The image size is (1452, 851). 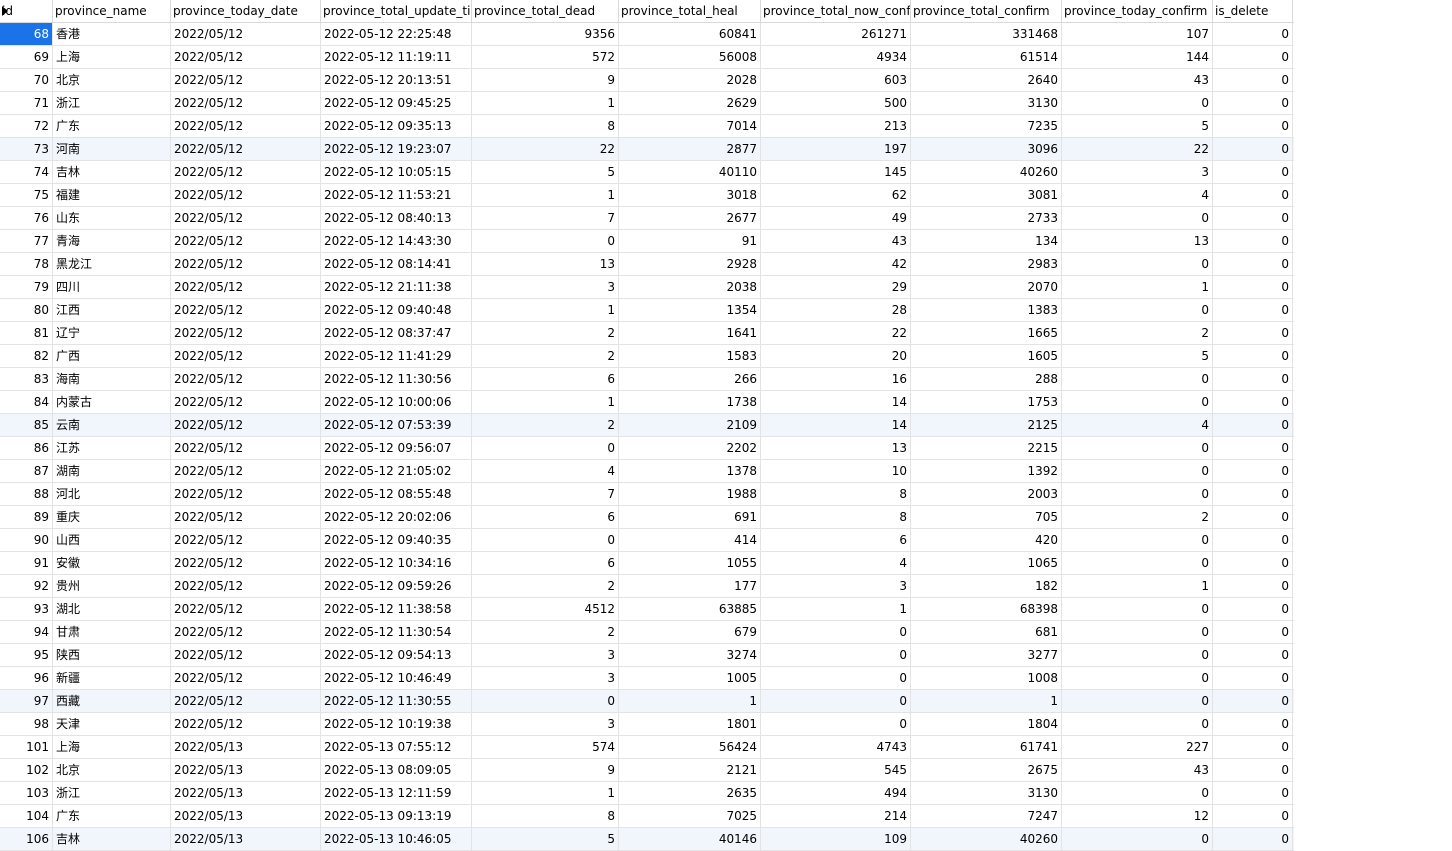 What do you see at coordinates (26, 747) in the screenshot?
I see `cell-id: 101` at bounding box center [26, 747].